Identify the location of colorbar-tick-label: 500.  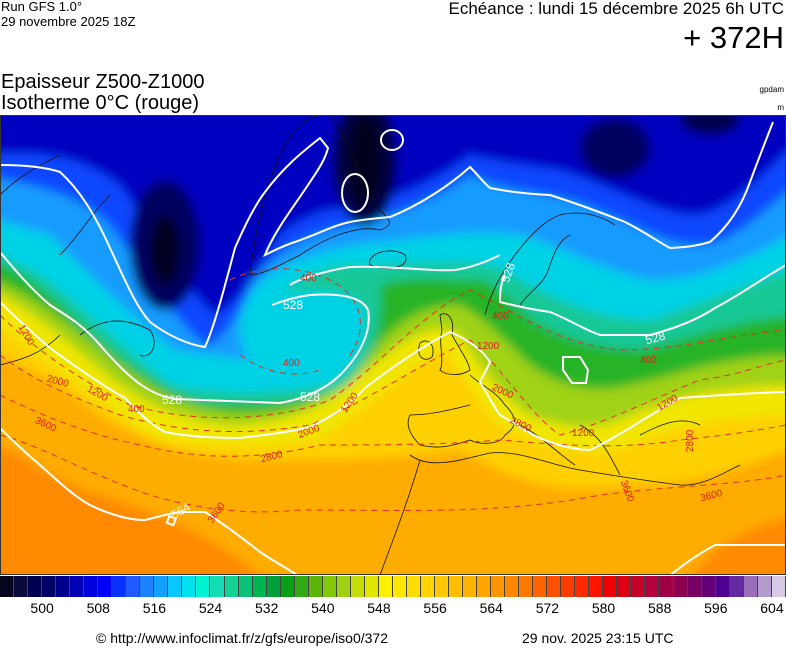
(42, 608).